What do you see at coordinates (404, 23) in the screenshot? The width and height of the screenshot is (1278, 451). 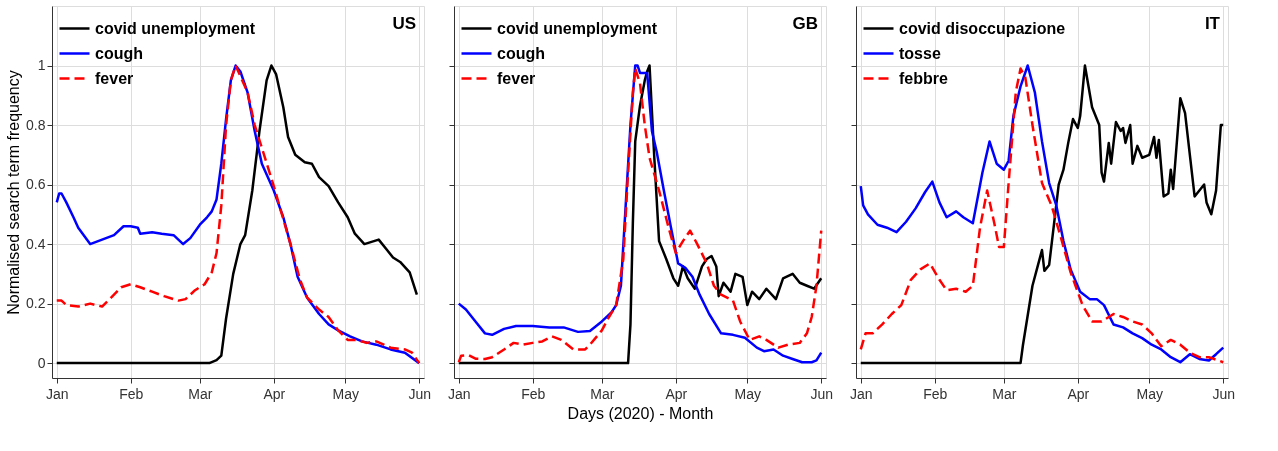 I see `annotation: US` at bounding box center [404, 23].